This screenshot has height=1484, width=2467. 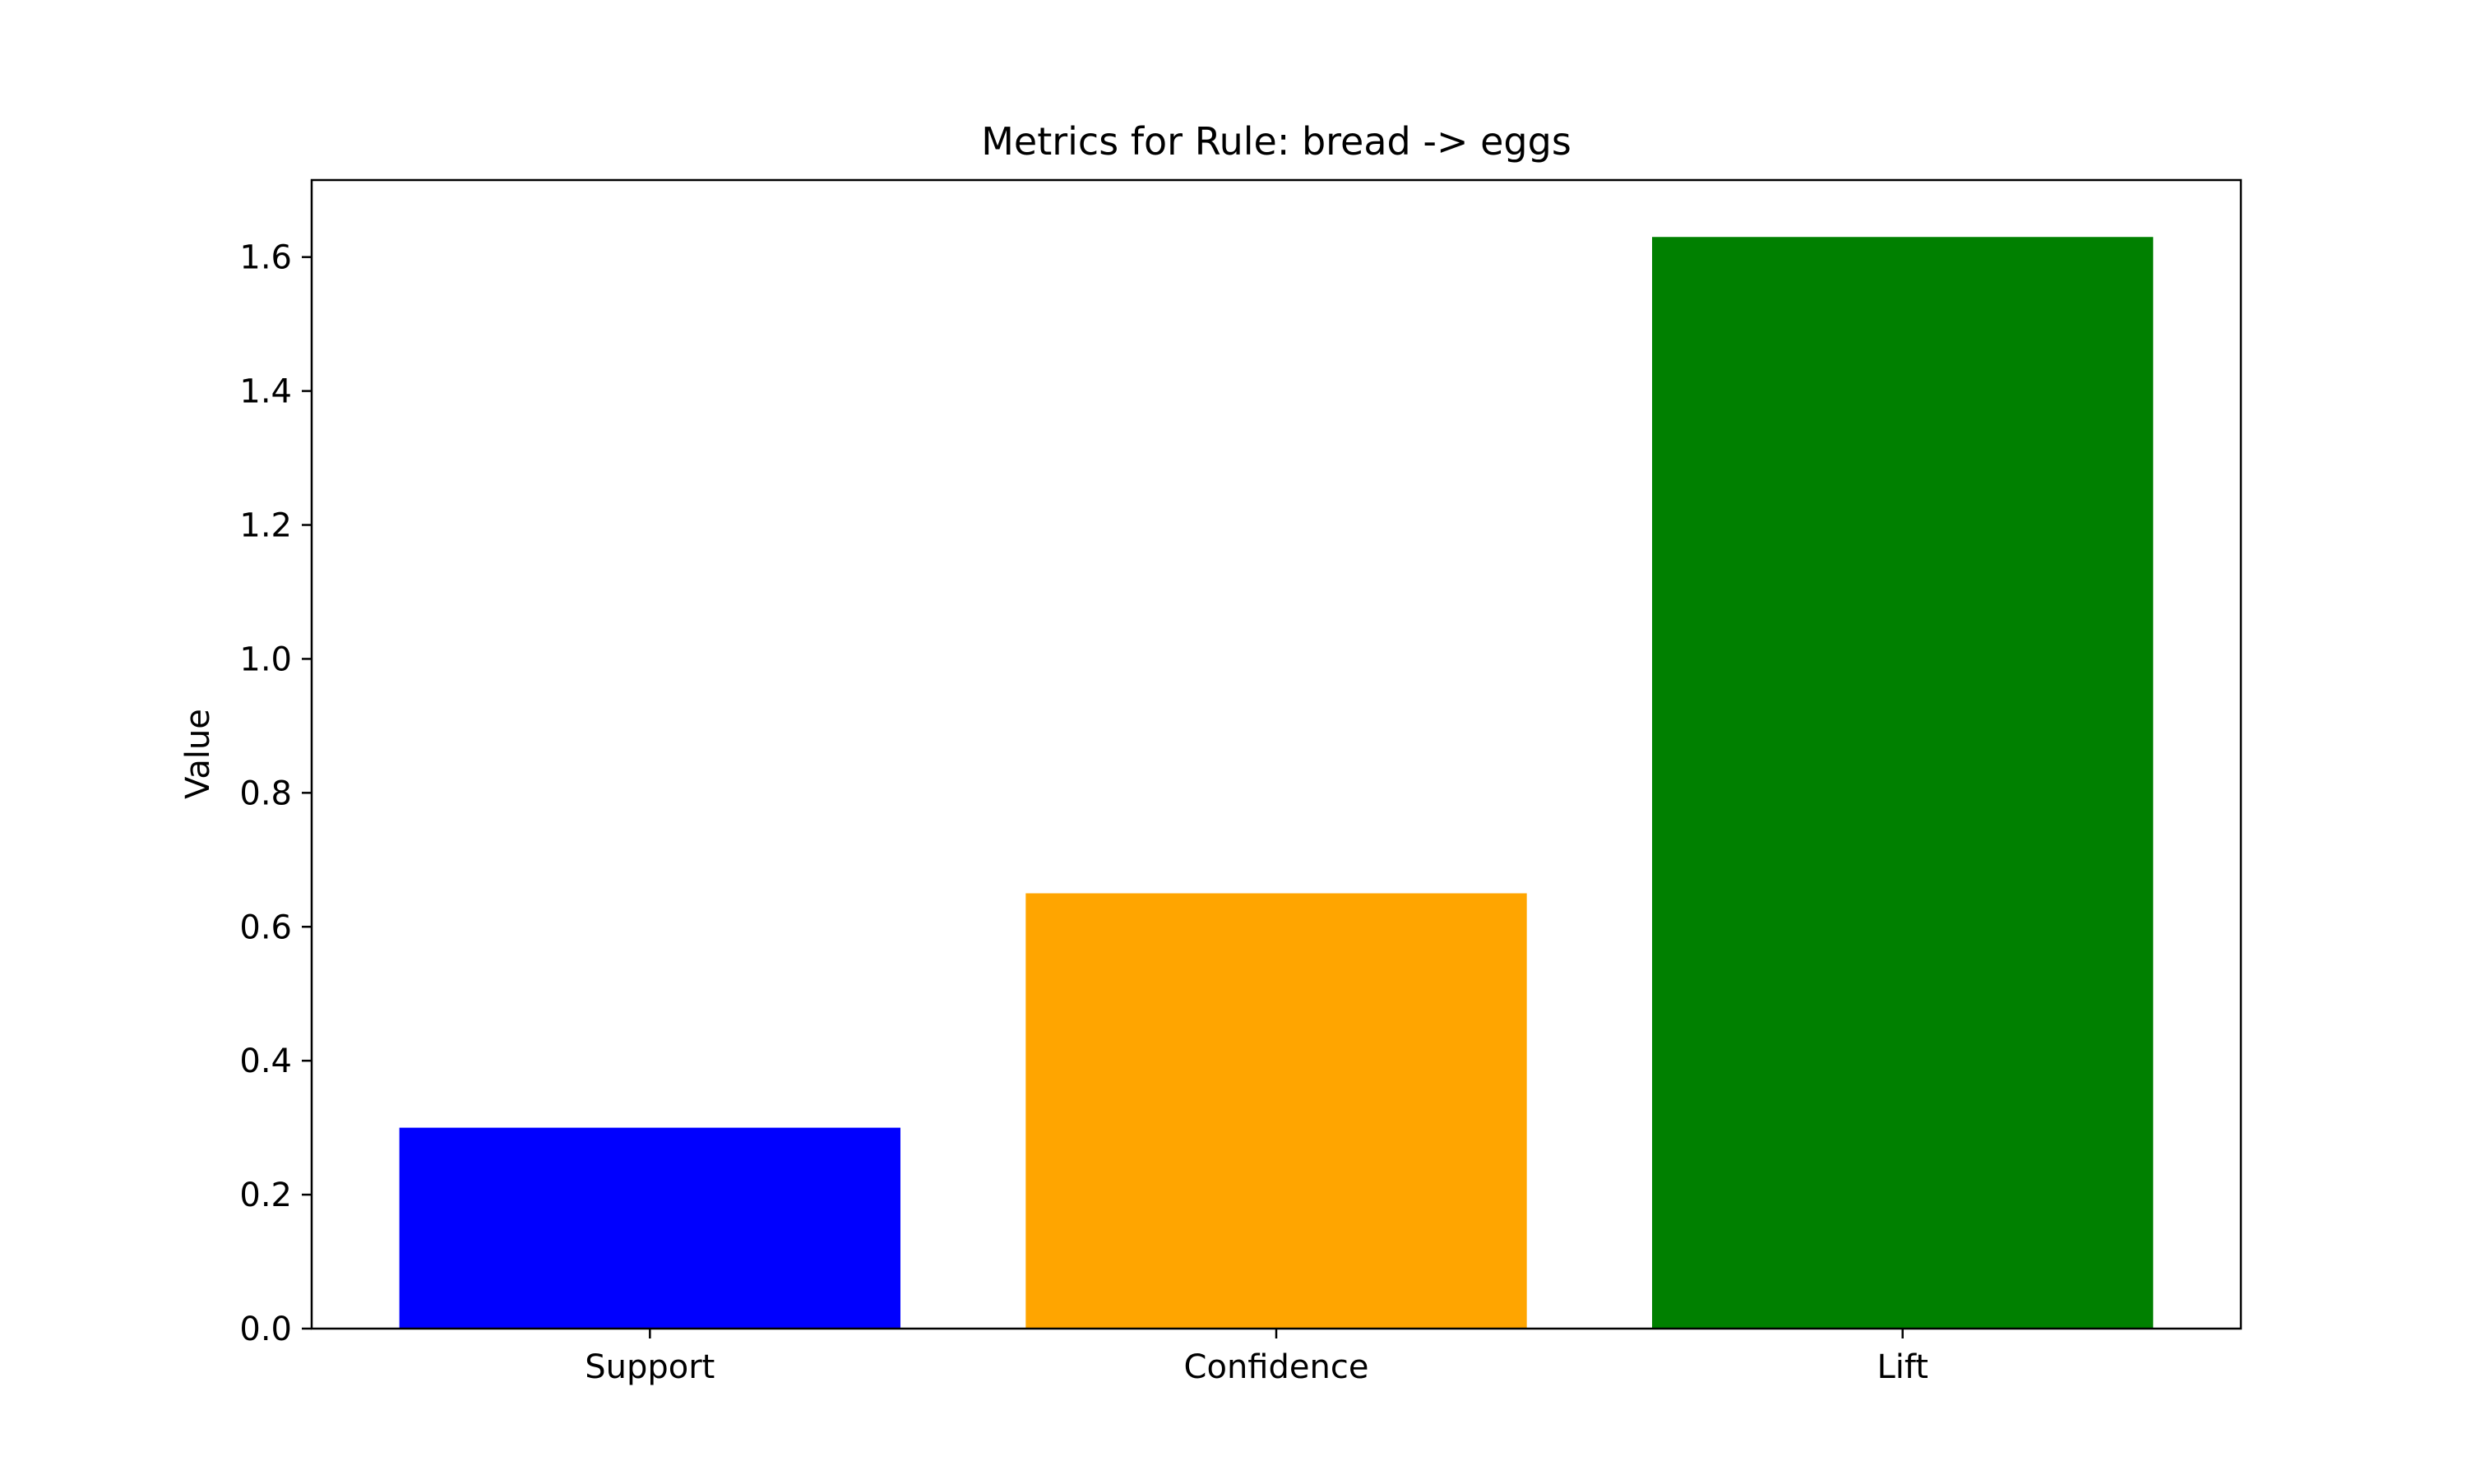 I want to click on x-tick-label: Confidence, so click(x=1277, y=1367).